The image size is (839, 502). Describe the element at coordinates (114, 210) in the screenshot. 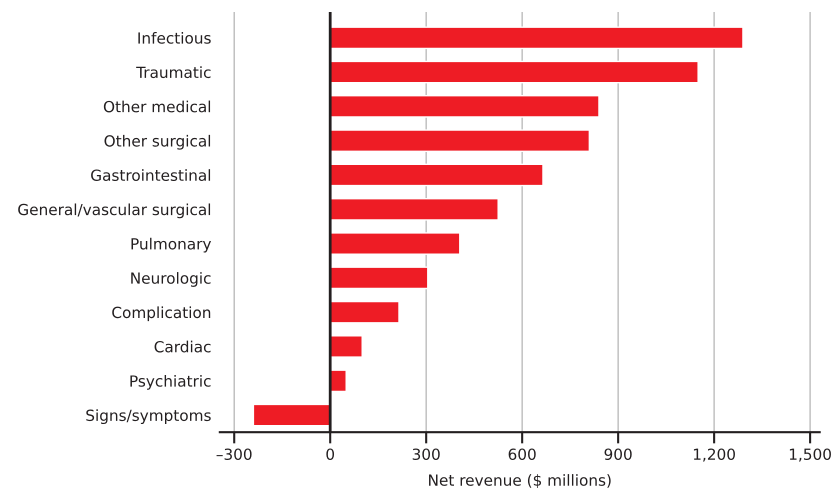

I see `y-tick-label: General/vascular surgical` at that location.